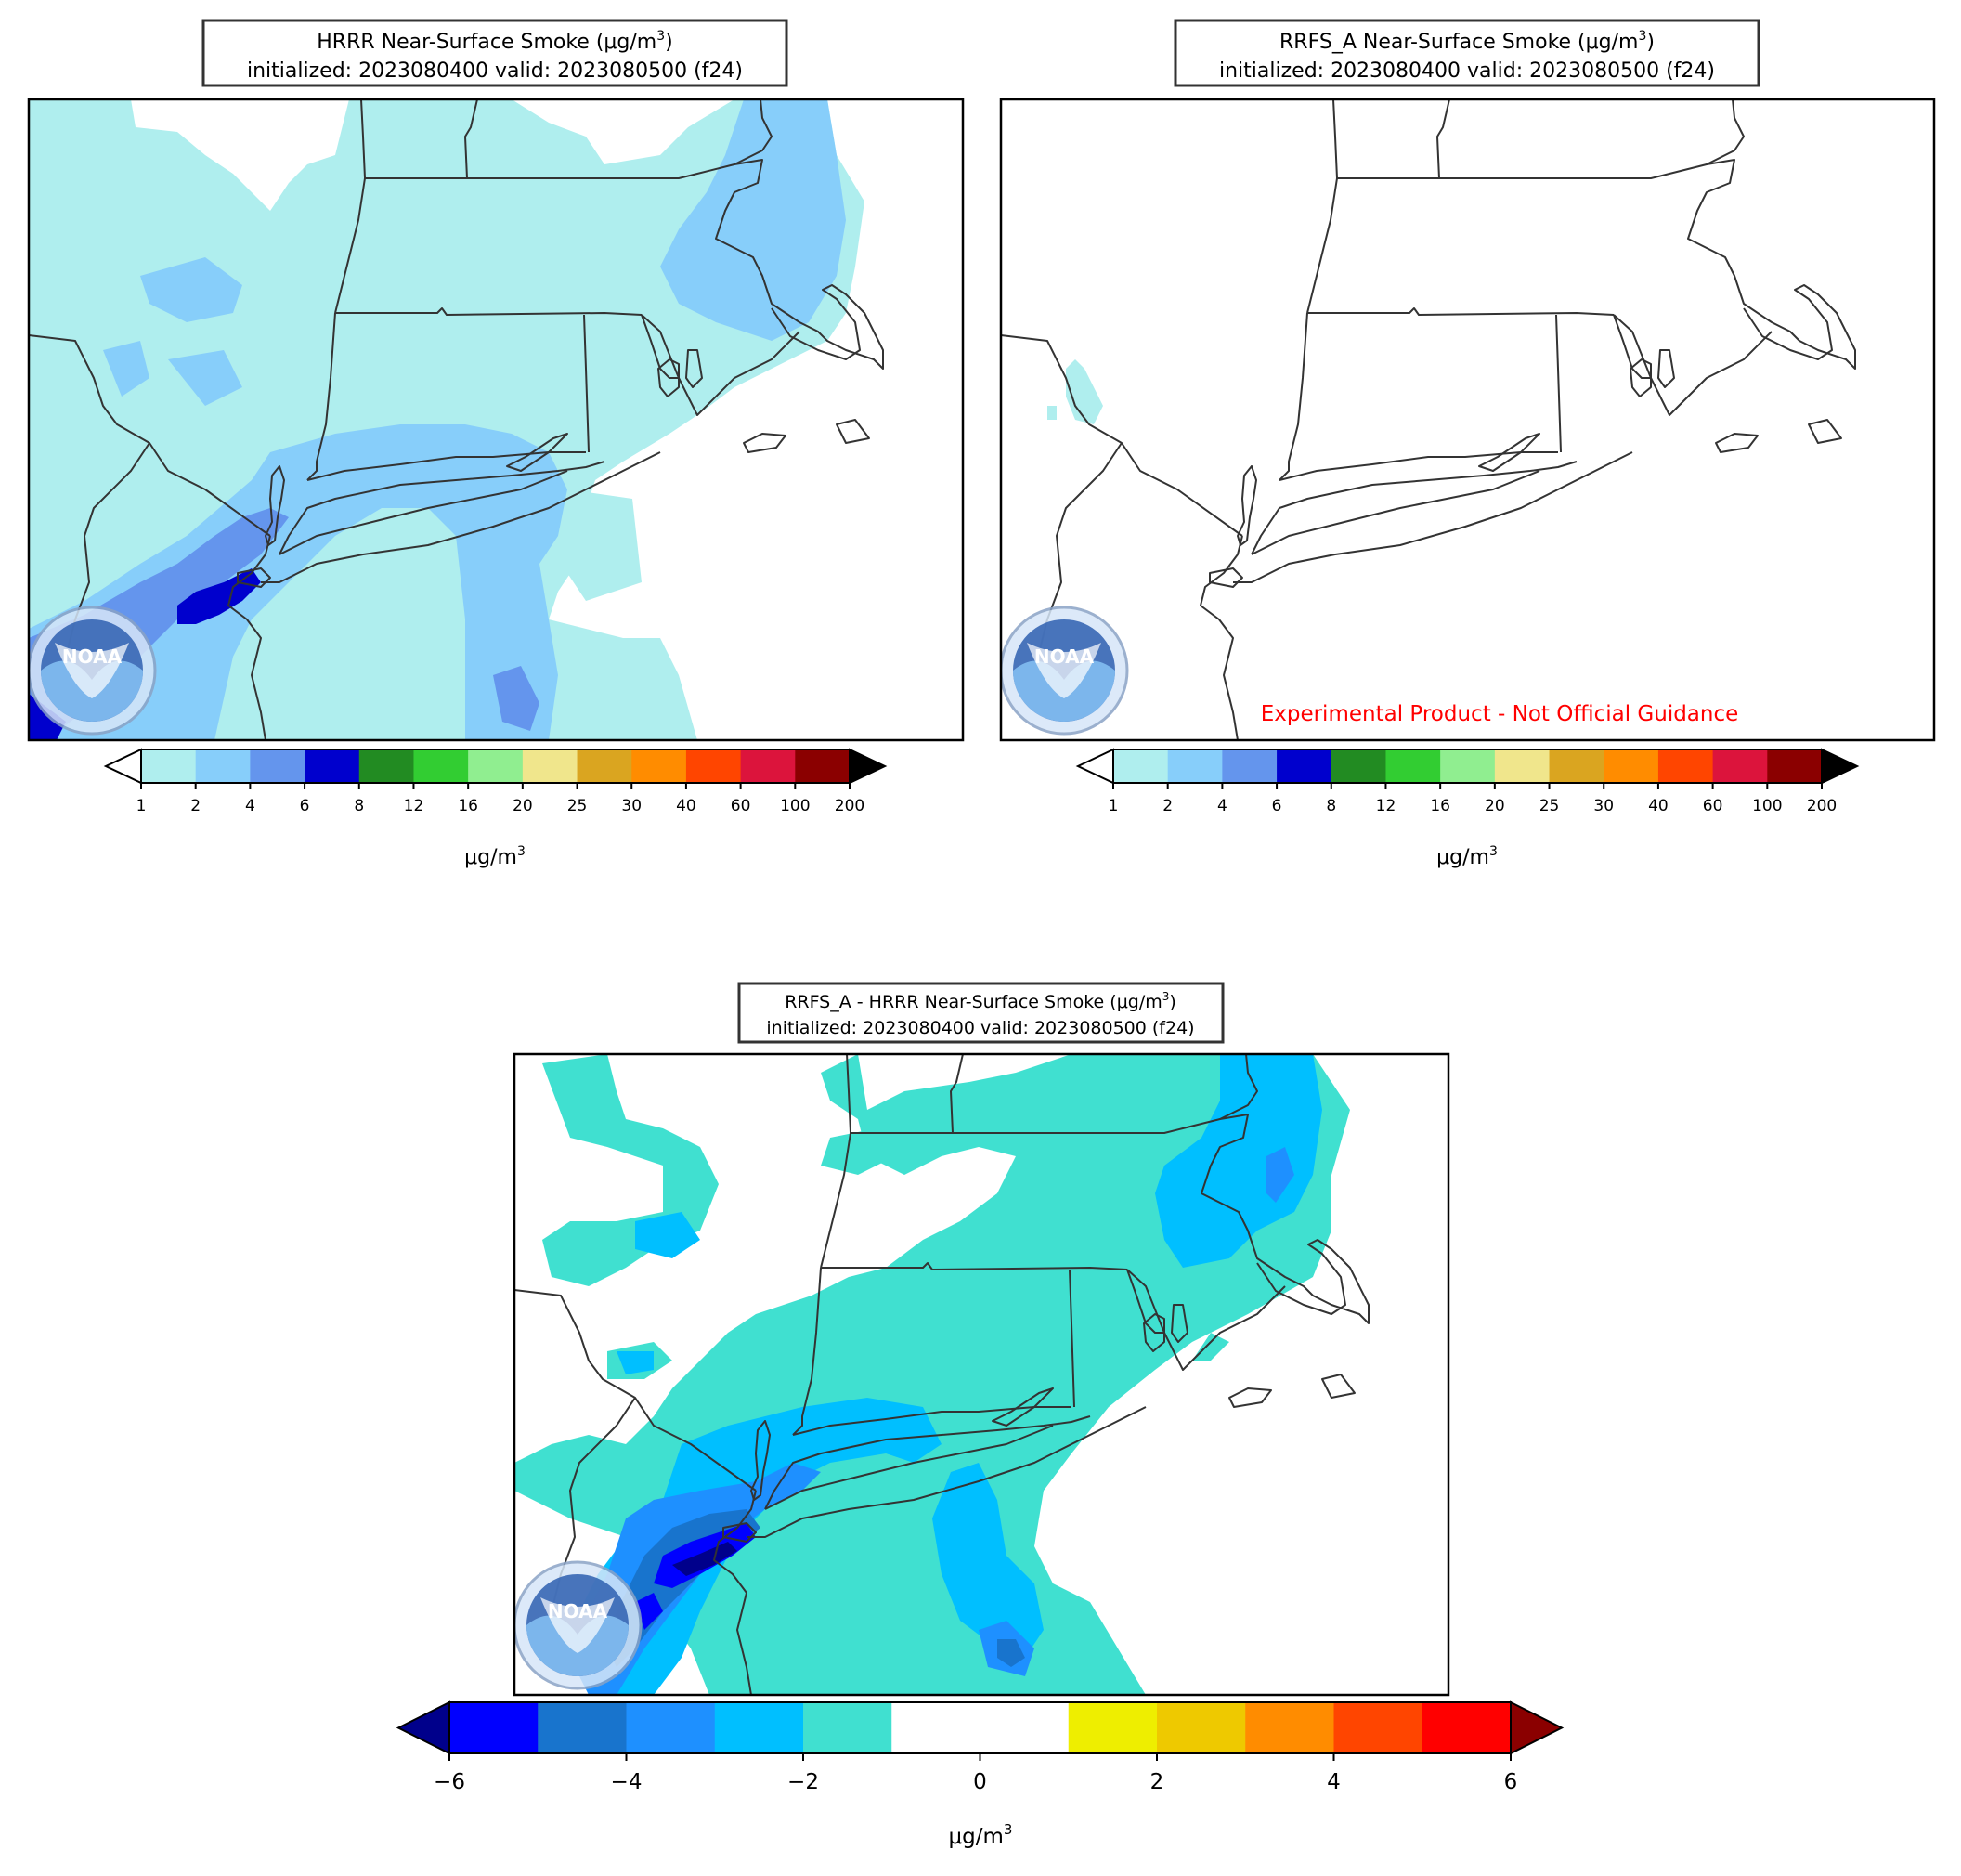 Image resolution: width=1961 pixels, height=1876 pixels. I want to click on diff-title-box, so click(981, 1013).